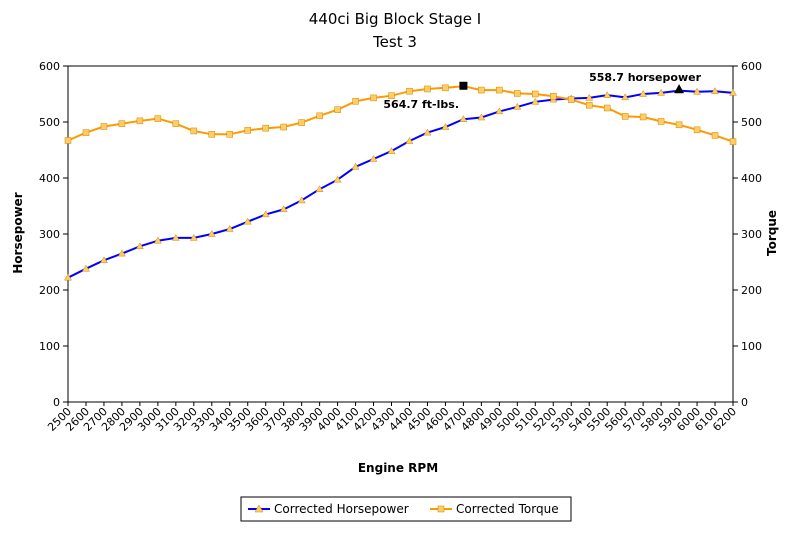  I want to click on legend-hp-marker, so click(259, 508).